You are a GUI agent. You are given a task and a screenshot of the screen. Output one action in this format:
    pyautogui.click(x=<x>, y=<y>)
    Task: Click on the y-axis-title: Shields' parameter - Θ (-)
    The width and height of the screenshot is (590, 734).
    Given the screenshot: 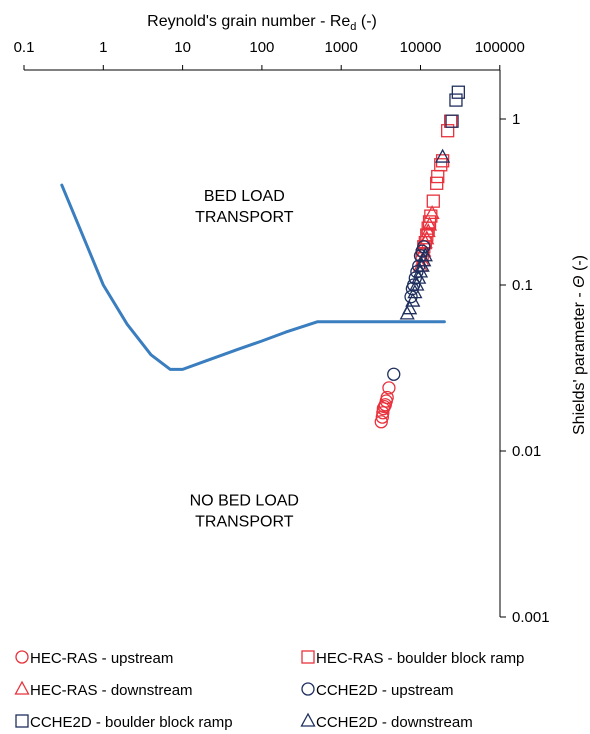 What is the action you would take?
    pyautogui.click(x=579, y=345)
    